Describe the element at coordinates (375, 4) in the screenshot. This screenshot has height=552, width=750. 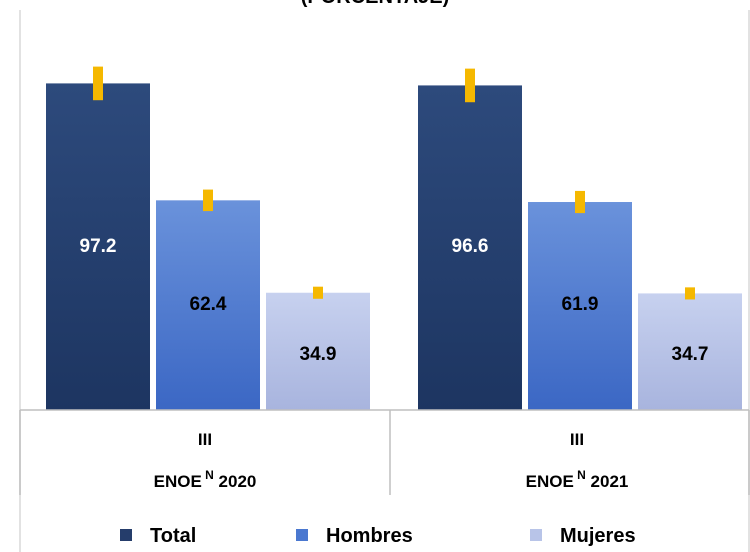
I see `chart-title: (PORCENTAJE)` at that location.